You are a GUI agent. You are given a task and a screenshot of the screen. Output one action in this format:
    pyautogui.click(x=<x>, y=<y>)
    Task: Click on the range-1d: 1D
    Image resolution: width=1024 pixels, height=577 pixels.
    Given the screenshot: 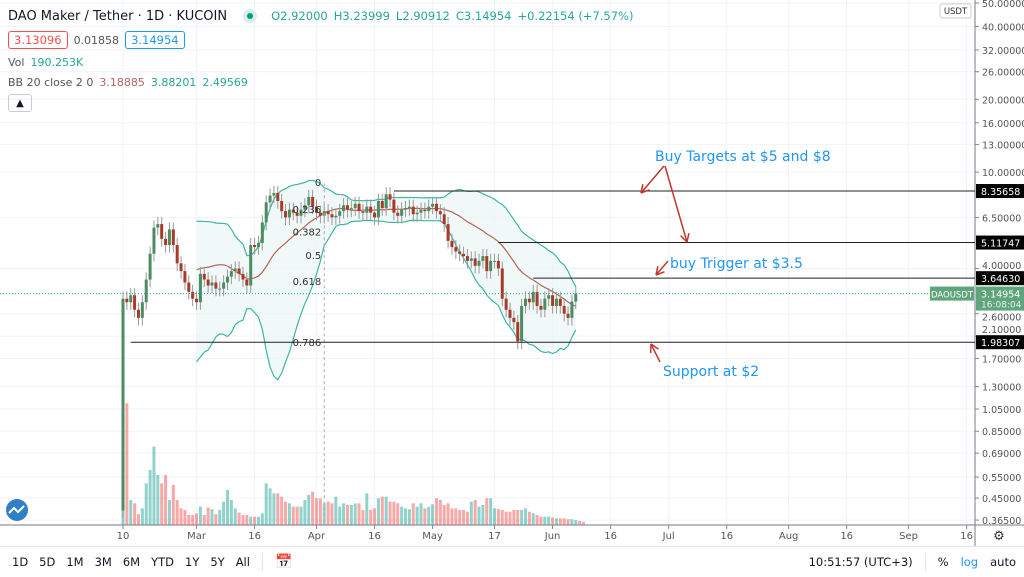 What is the action you would take?
    pyautogui.click(x=20, y=562)
    